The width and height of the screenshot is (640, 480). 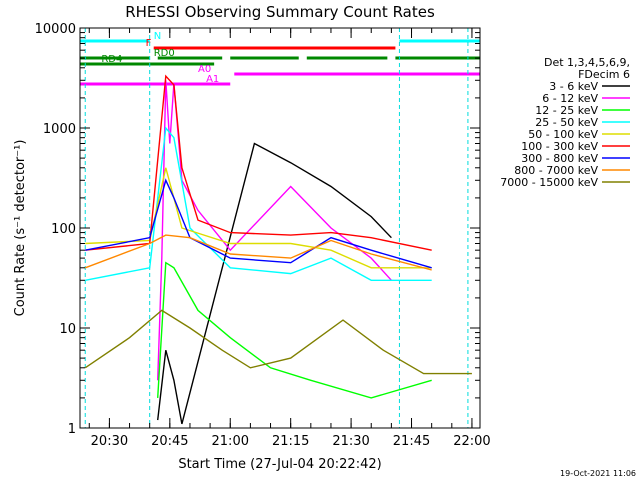 What do you see at coordinates (350, 441) in the screenshot?
I see `x-tick-label: 21:30` at bounding box center [350, 441].